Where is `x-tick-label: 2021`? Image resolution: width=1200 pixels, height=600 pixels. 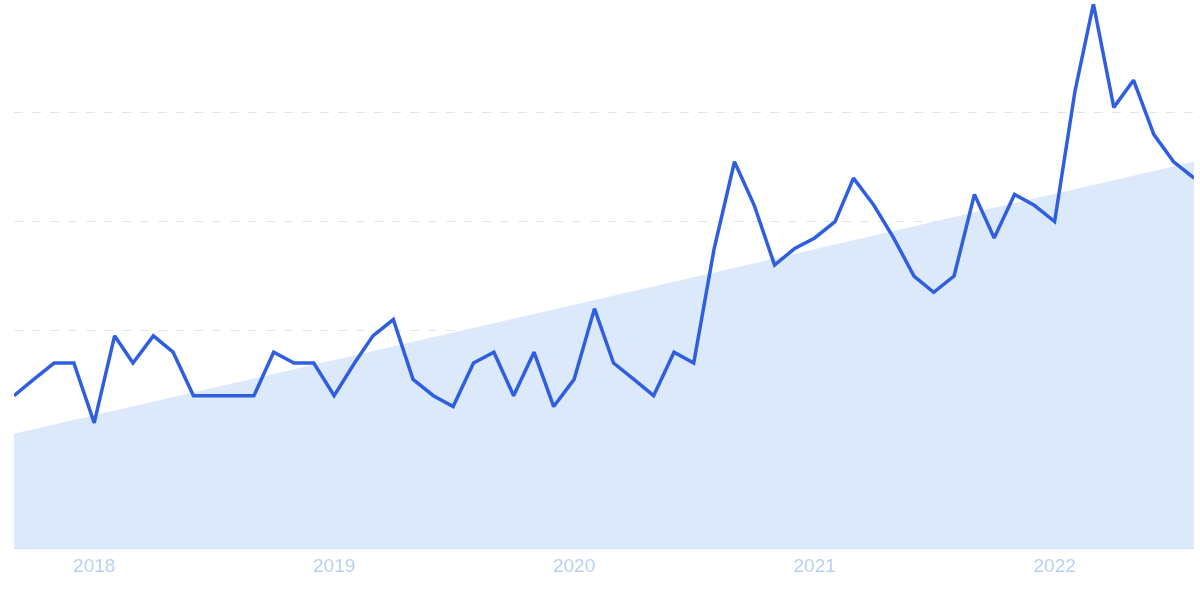 x-tick-label: 2021 is located at coordinates (814, 565).